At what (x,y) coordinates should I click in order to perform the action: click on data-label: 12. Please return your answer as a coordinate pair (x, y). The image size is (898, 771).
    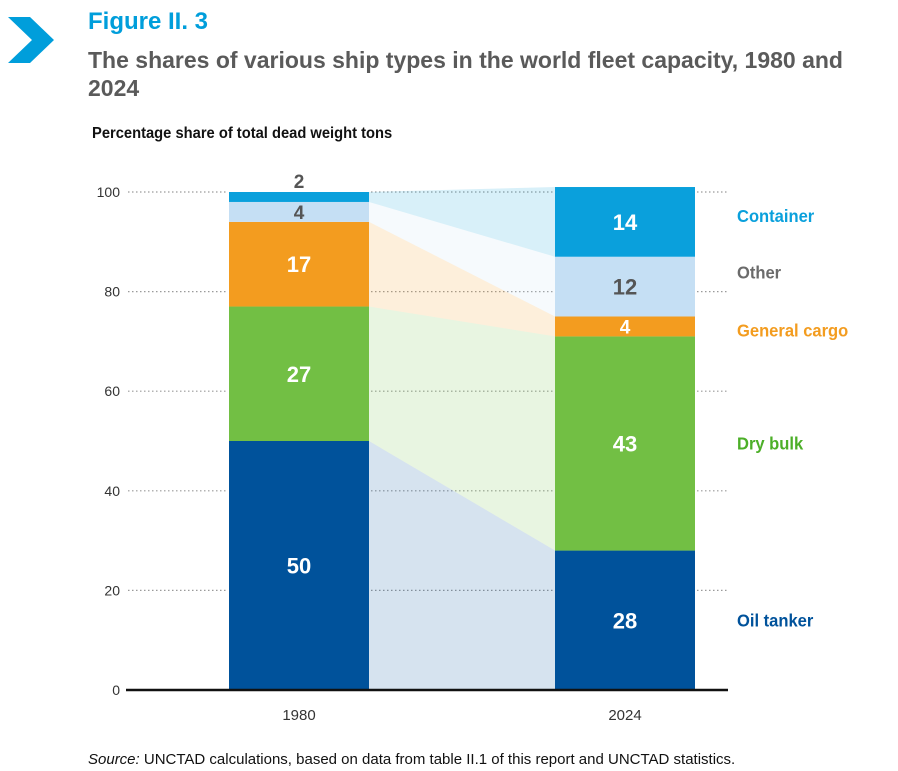
    Looking at the image, I should click on (625, 287).